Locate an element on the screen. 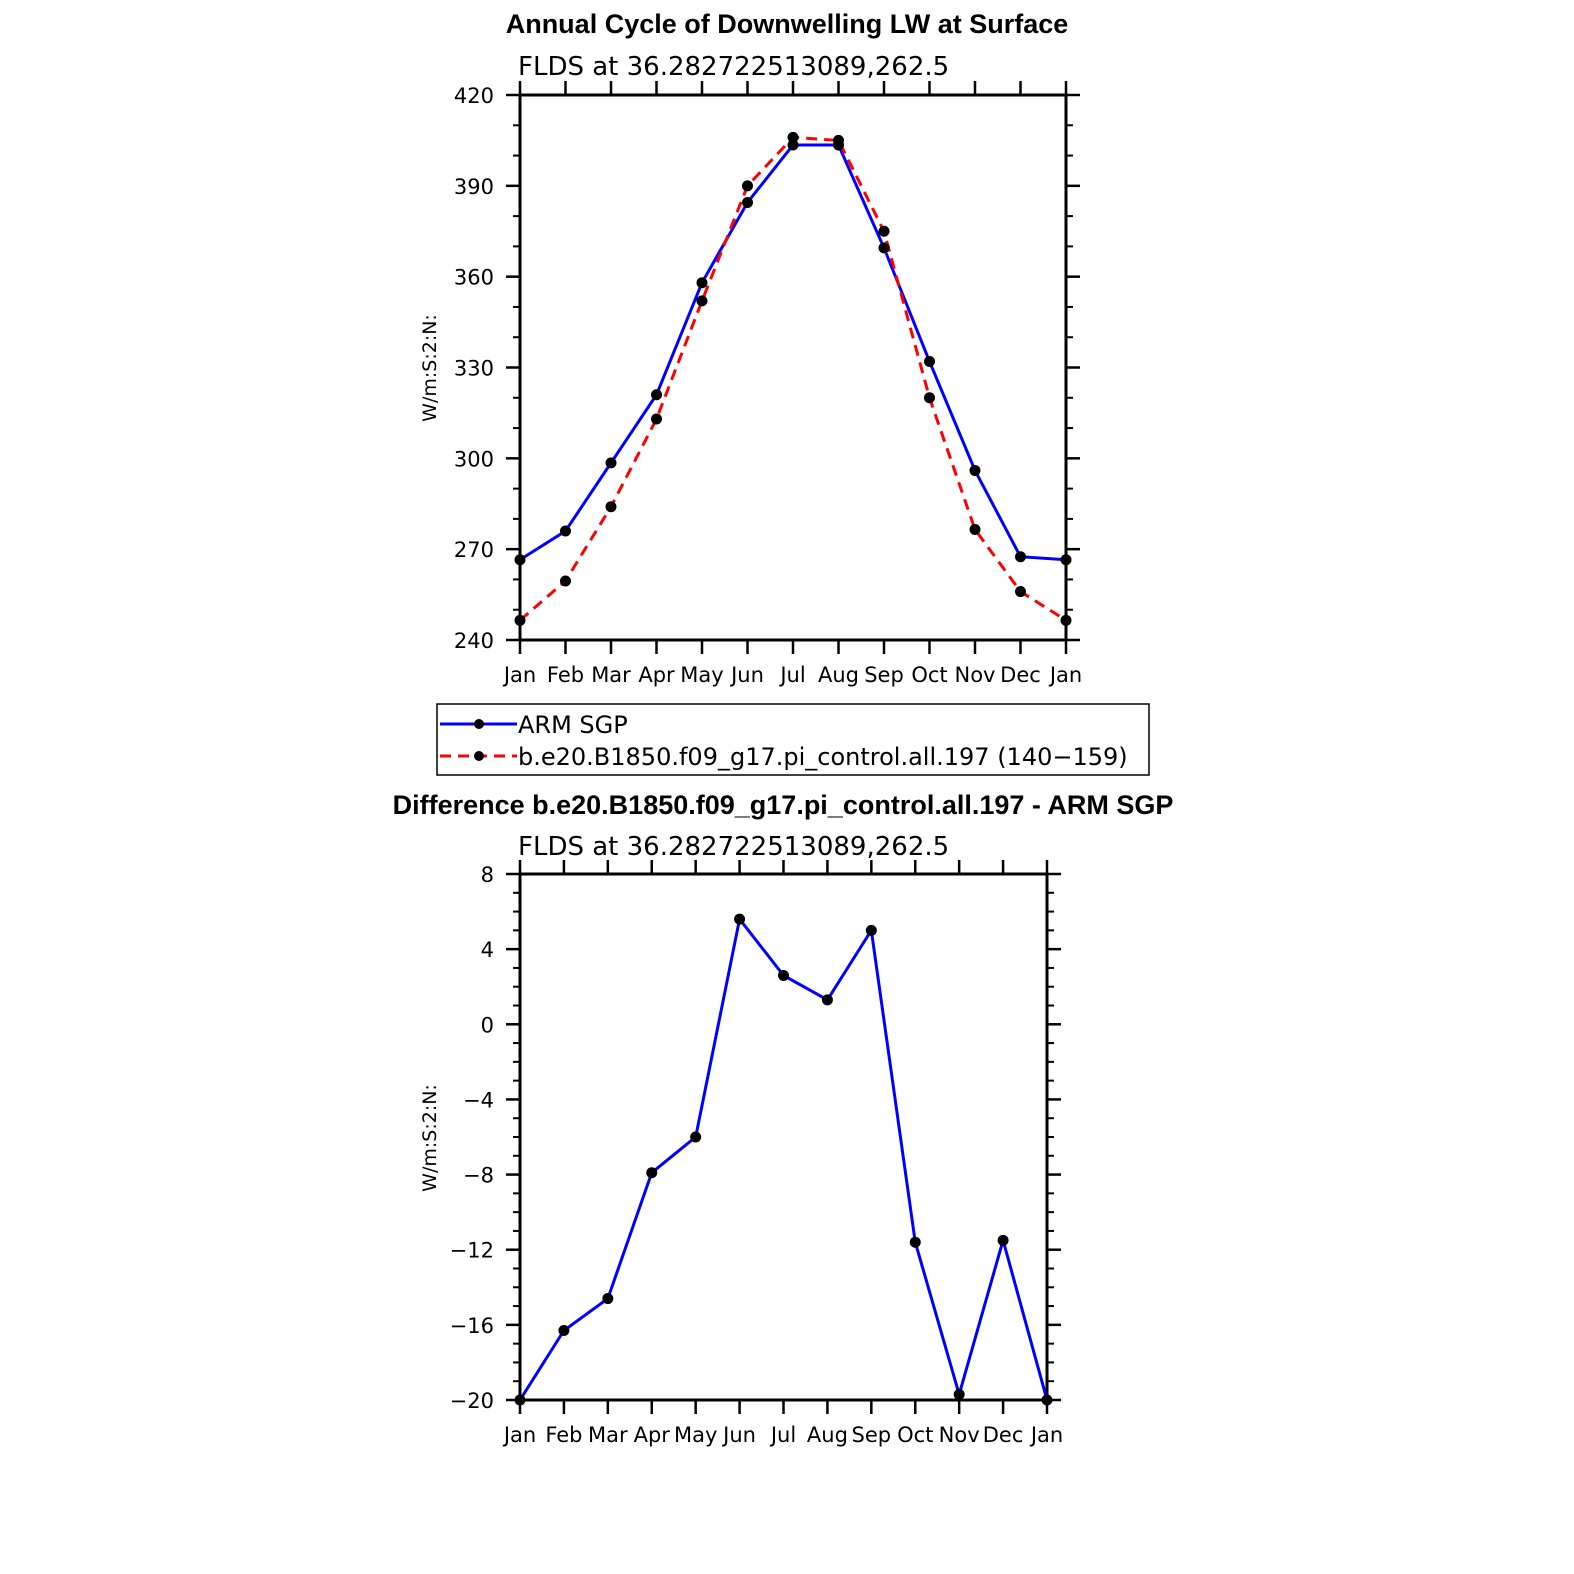 The image size is (1574, 1574). y-tick-label: 240 is located at coordinates (474, 641).